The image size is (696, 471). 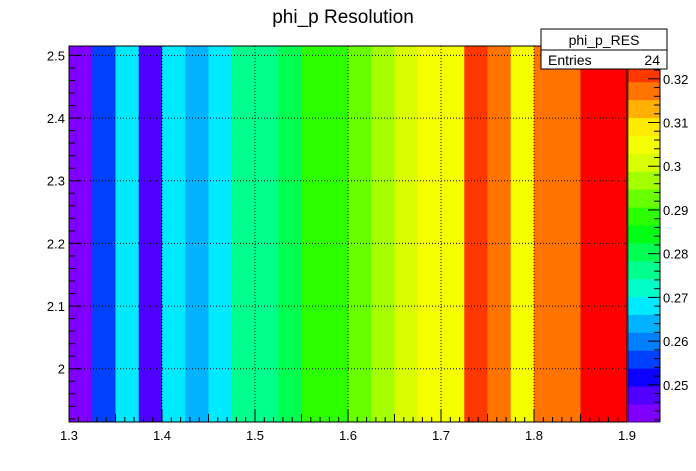 What do you see at coordinates (64, 234) in the screenshot?
I see `y-axis: 2 2.1 2.2 2.3 2.4 2.5` at bounding box center [64, 234].